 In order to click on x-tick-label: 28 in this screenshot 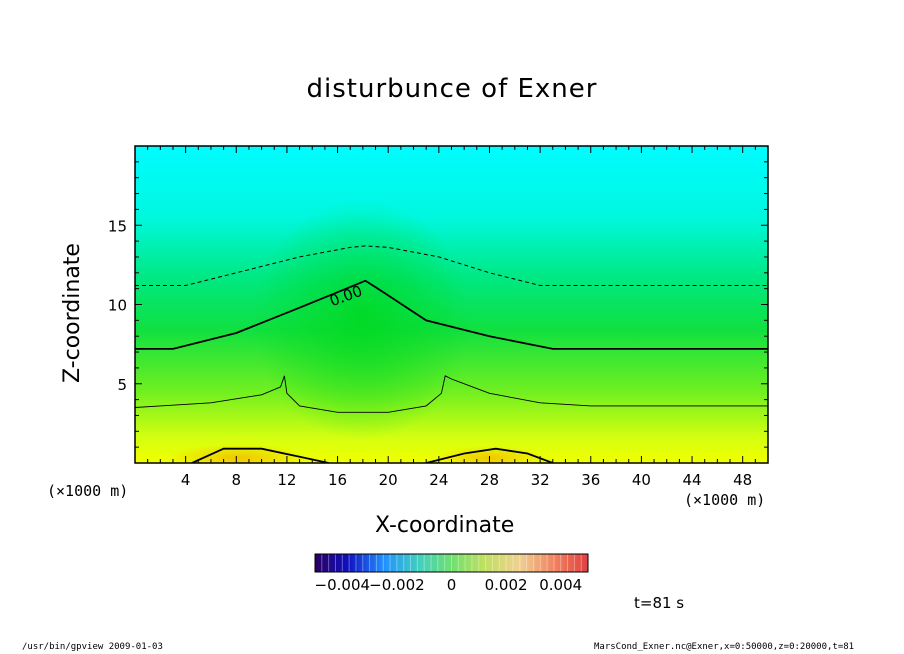, I will do `click(489, 480)`.